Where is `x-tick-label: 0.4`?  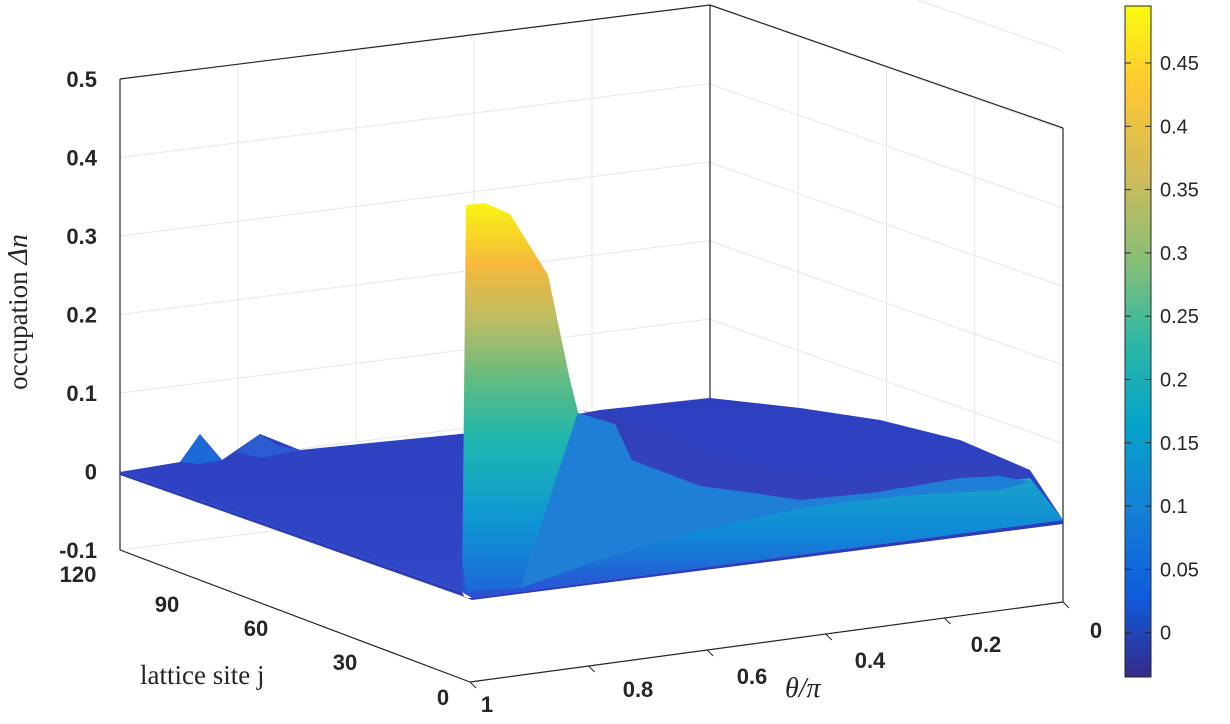 x-tick-label: 0.4 is located at coordinates (870, 660).